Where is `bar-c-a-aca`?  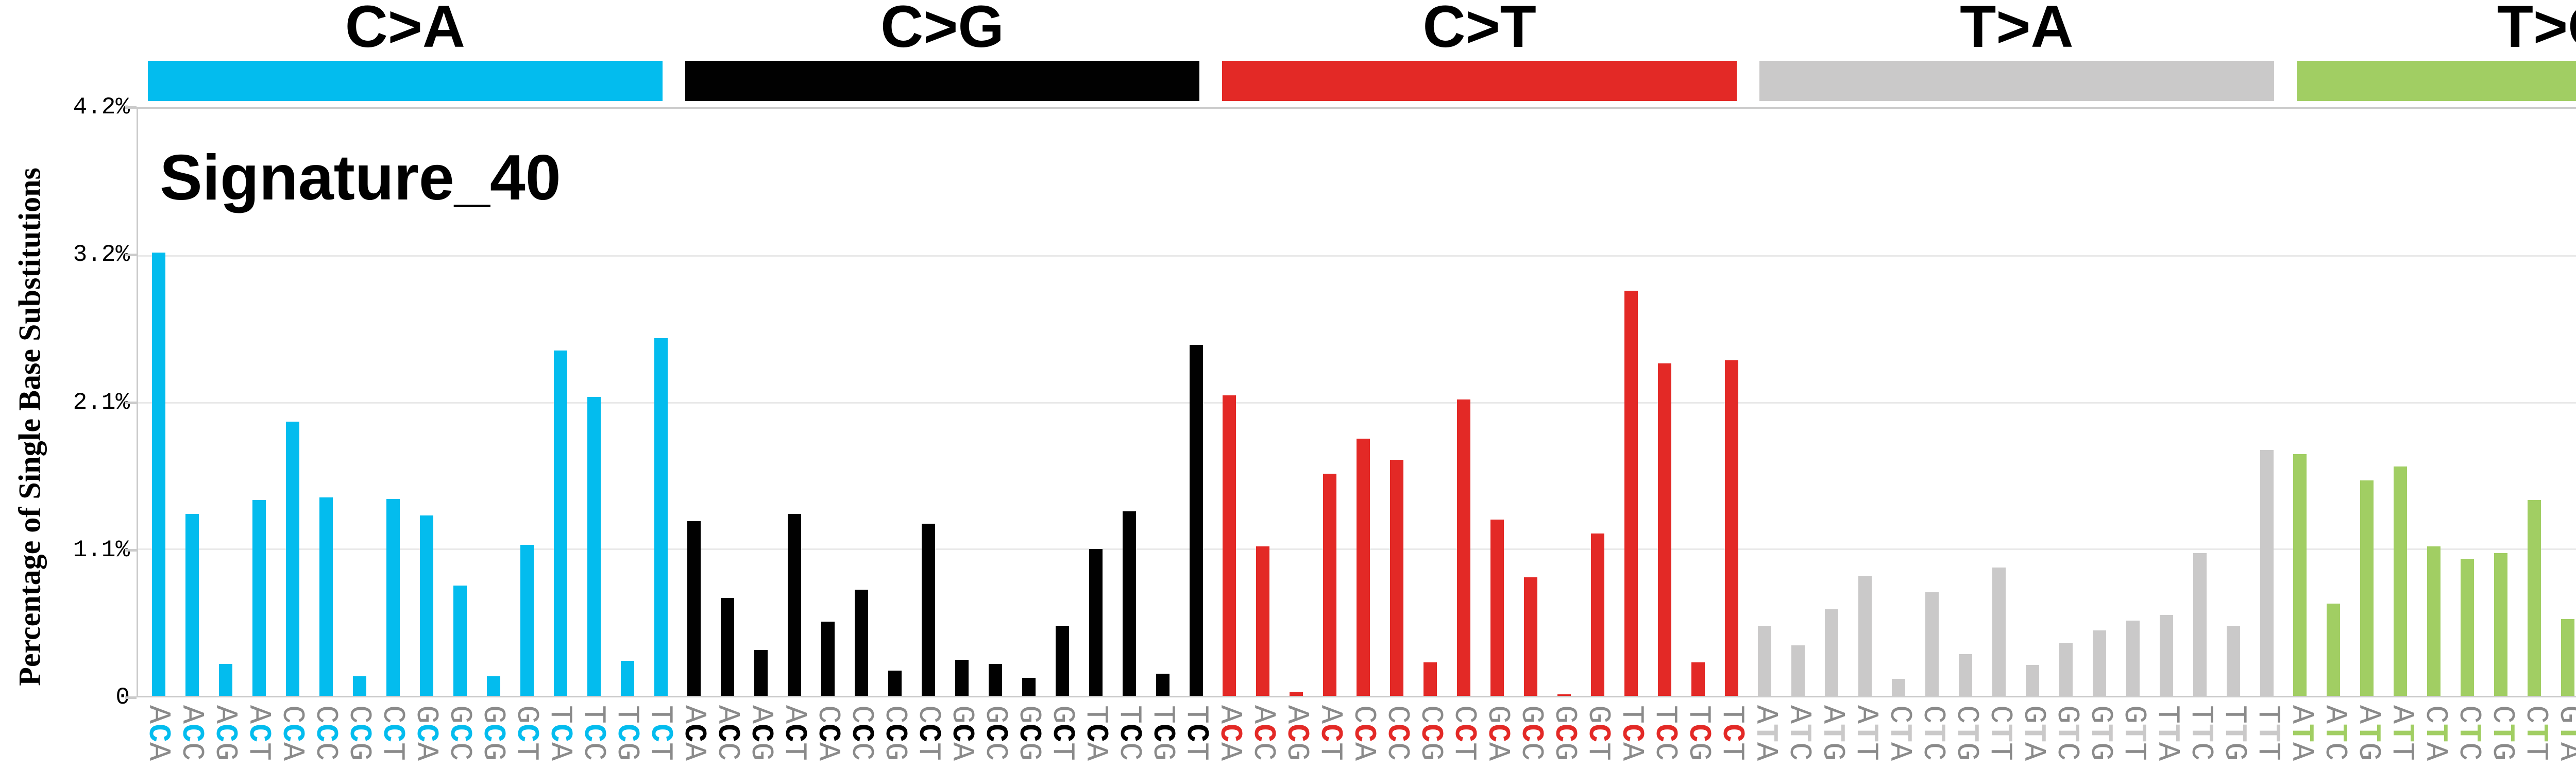
bar-c-a-aca is located at coordinates (159, 475).